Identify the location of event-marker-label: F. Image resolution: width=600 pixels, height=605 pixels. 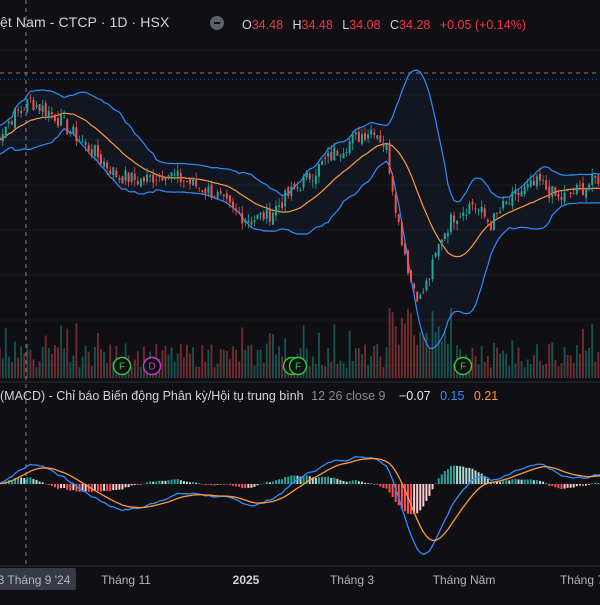
(463, 367).